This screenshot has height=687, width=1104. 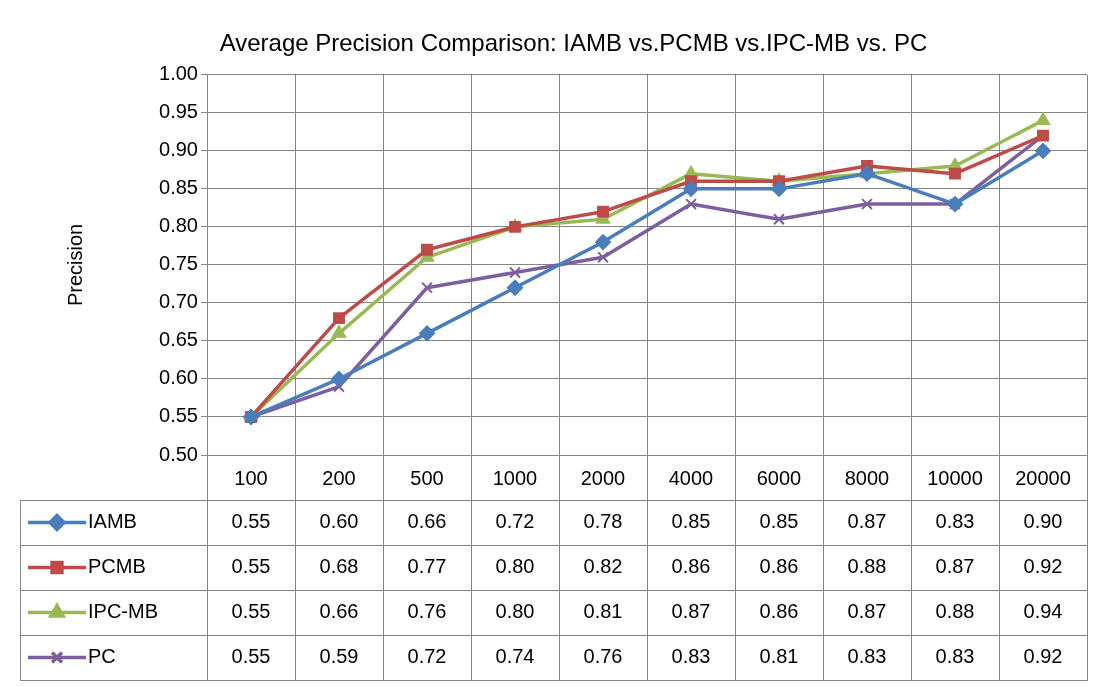 What do you see at coordinates (339, 477) in the screenshot?
I see `x-tick-label: 200` at bounding box center [339, 477].